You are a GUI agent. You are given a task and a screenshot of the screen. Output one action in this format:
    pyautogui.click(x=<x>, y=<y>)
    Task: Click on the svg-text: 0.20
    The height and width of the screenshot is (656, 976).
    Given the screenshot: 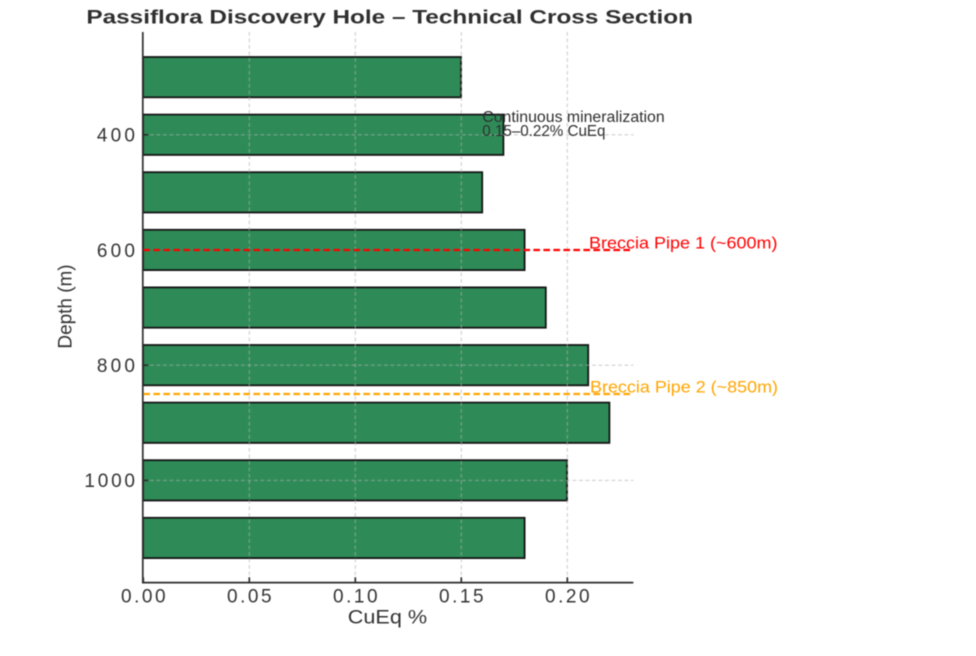 What is the action you would take?
    pyautogui.click(x=567, y=597)
    